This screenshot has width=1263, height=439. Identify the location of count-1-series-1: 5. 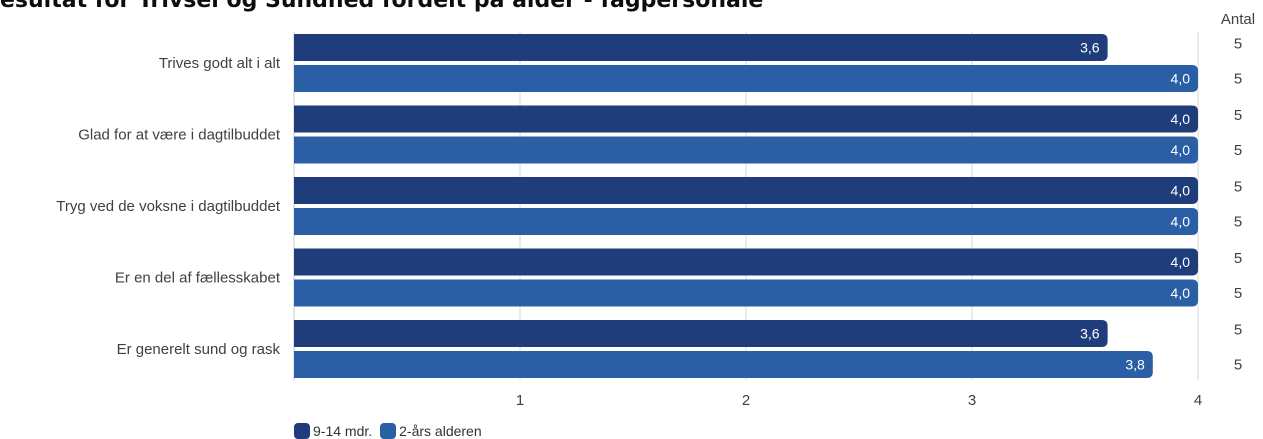
(1238, 115).